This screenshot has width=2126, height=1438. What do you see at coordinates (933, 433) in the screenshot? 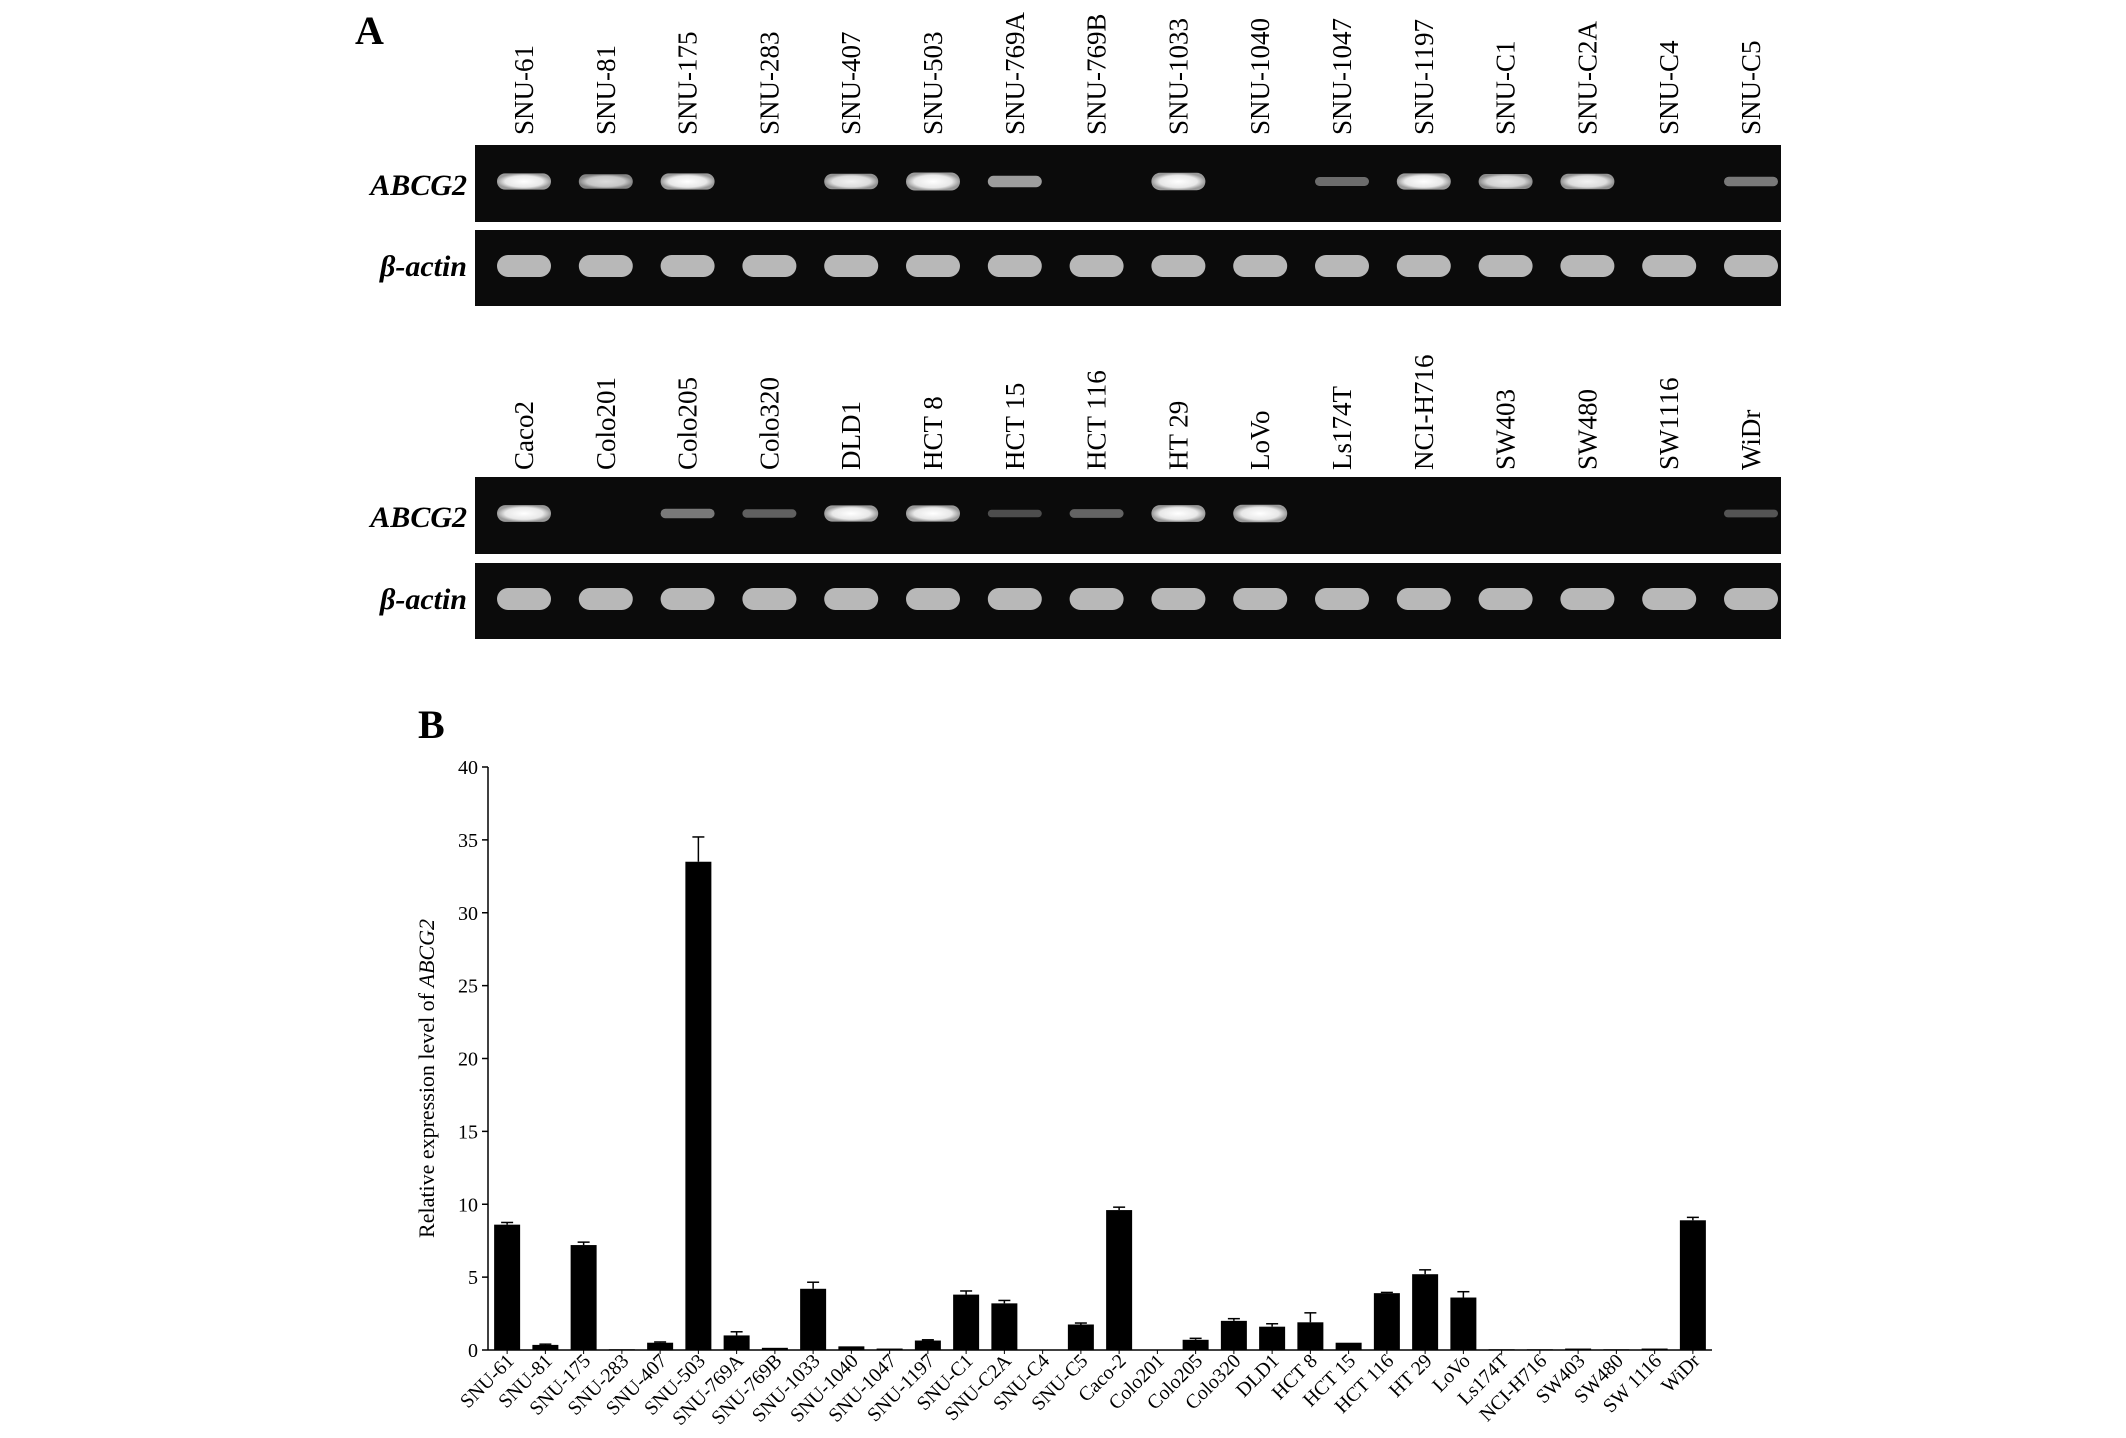
I see `lane-label: HCT 8` at bounding box center [933, 433].